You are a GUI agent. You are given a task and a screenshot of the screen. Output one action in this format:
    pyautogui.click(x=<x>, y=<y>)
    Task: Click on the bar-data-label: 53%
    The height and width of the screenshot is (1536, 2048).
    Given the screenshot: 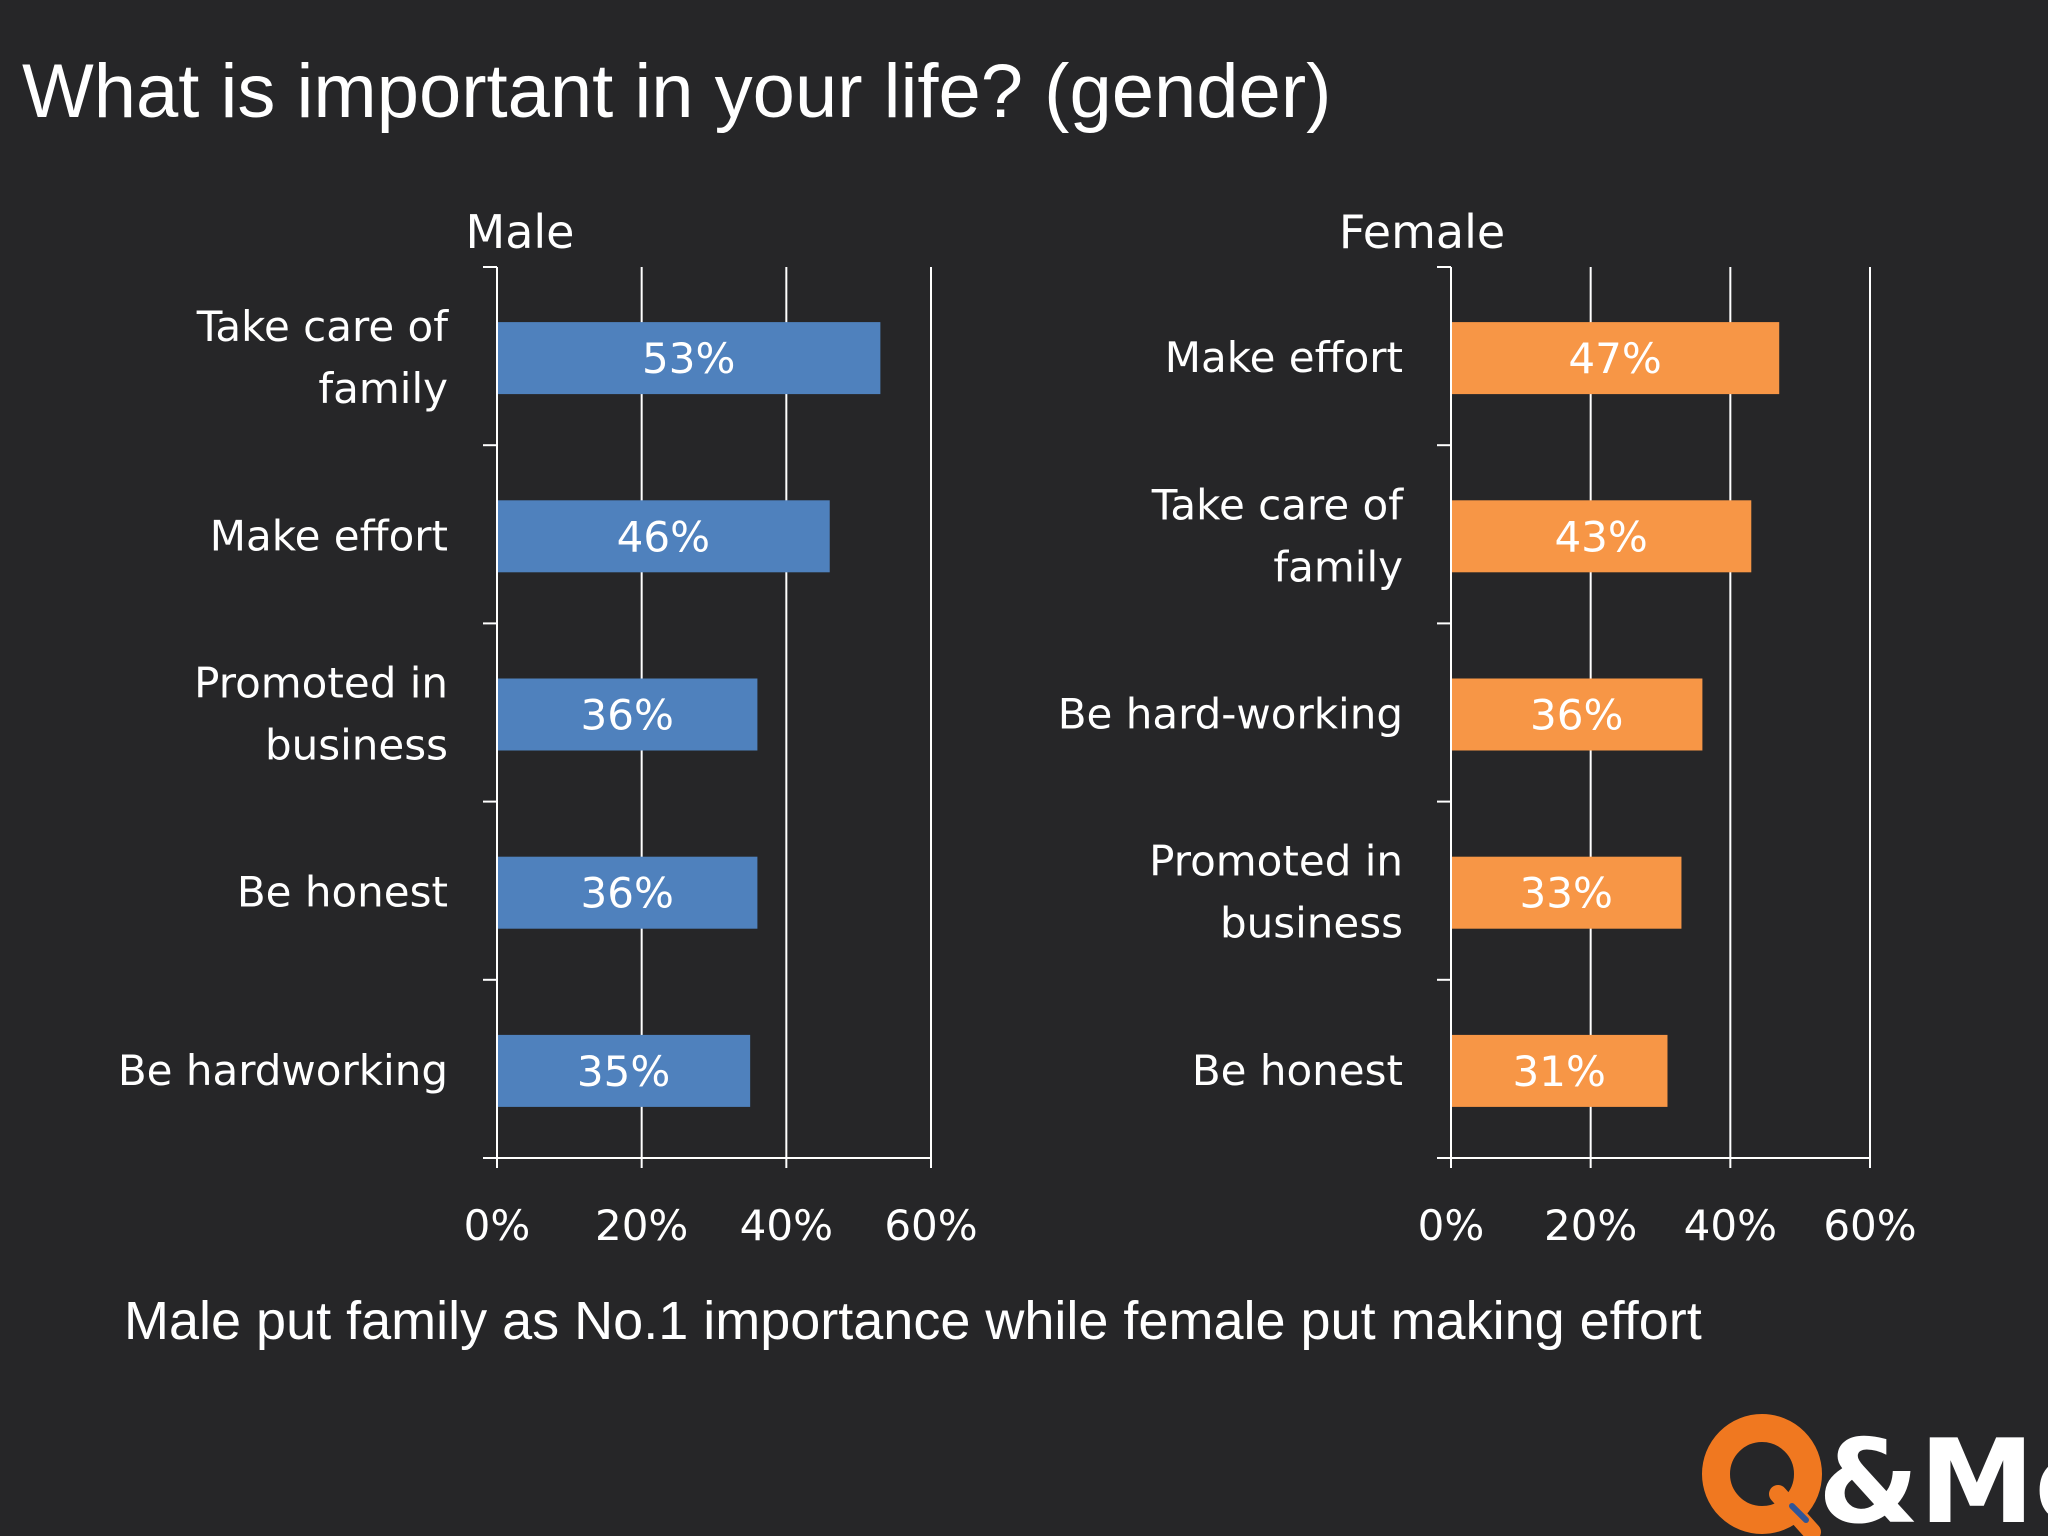 What is the action you would take?
    pyautogui.click(x=688, y=358)
    